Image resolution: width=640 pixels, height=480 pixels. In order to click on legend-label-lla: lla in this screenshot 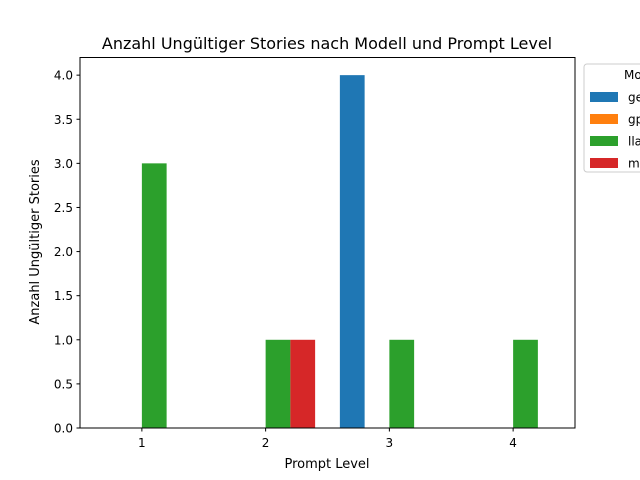, I will do `click(634, 142)`.